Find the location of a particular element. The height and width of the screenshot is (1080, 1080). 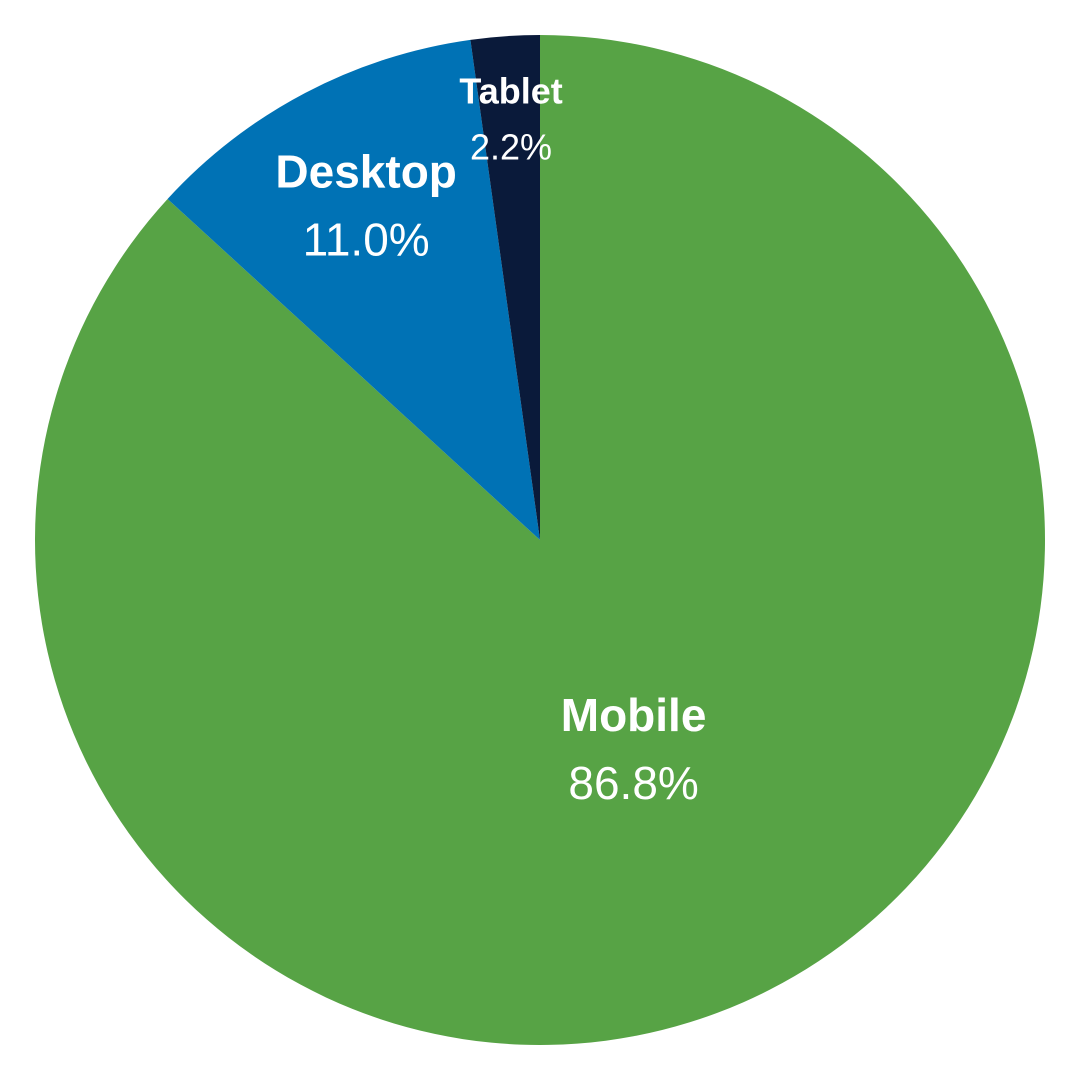

slice-label: Desktop is located at coordinates (365, 171).